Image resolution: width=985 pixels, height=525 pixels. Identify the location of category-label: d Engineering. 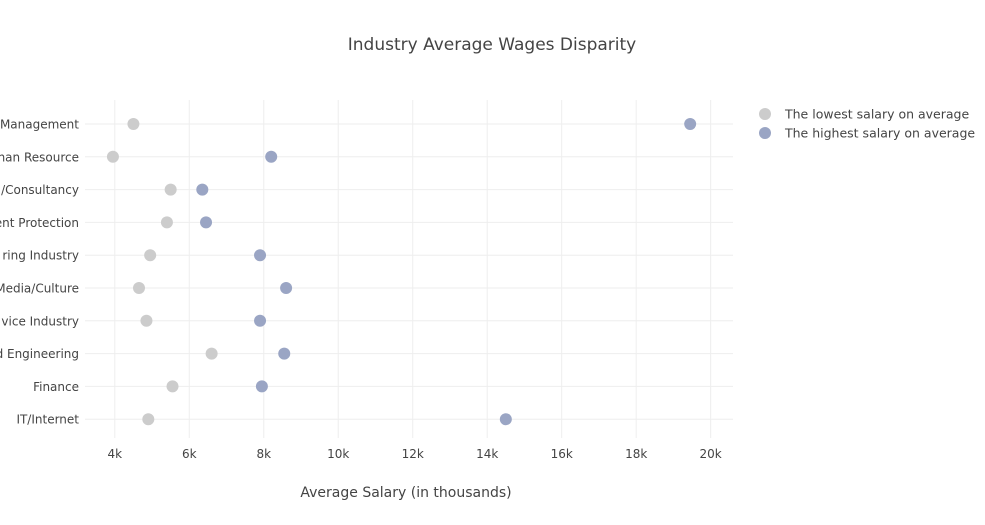
(39, 354).